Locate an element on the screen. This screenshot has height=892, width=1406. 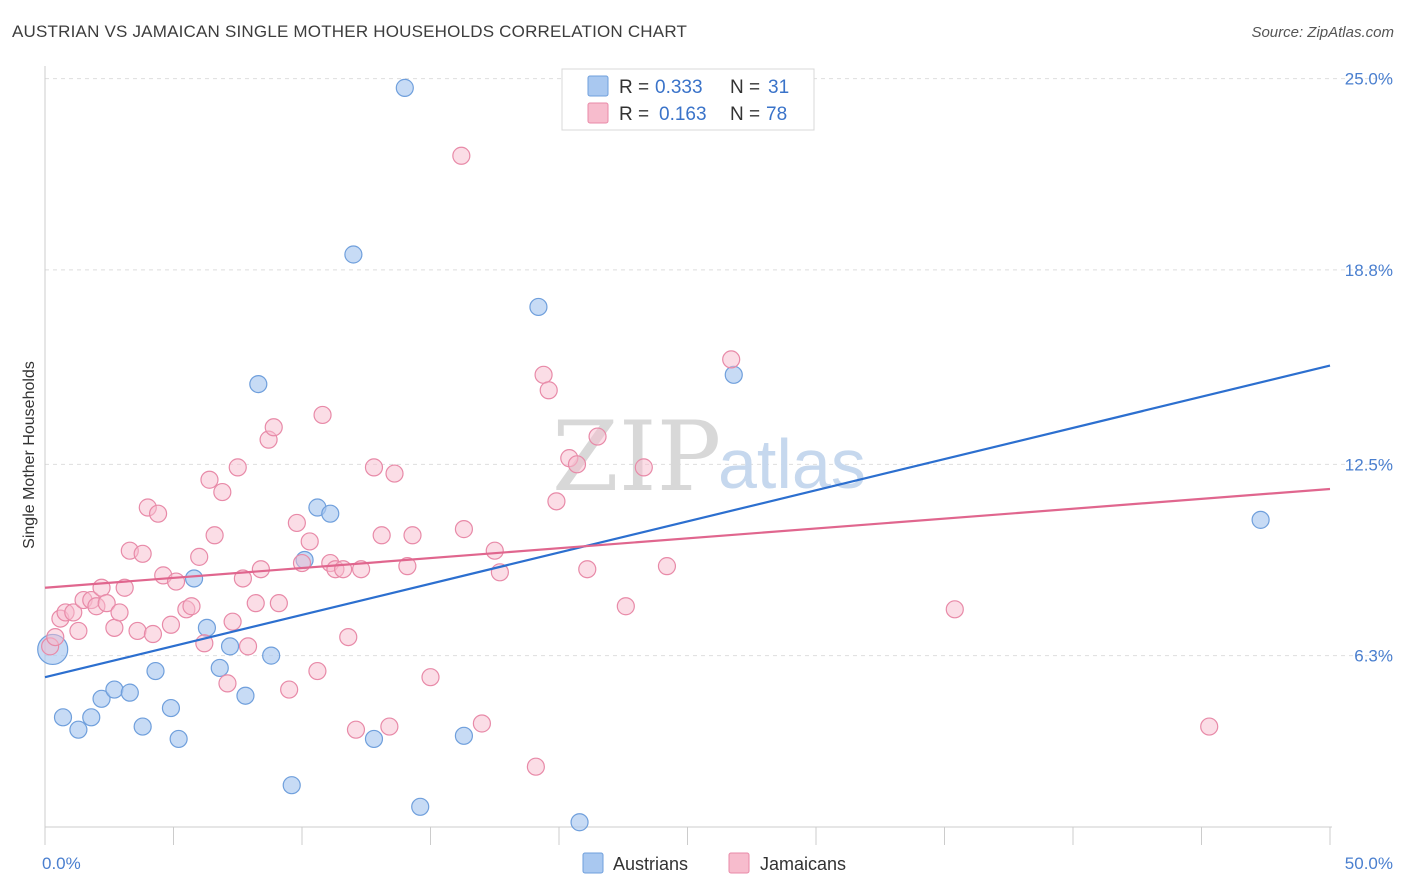
legend-n-jamaicans: 78 is located at coordinates (776, 114).